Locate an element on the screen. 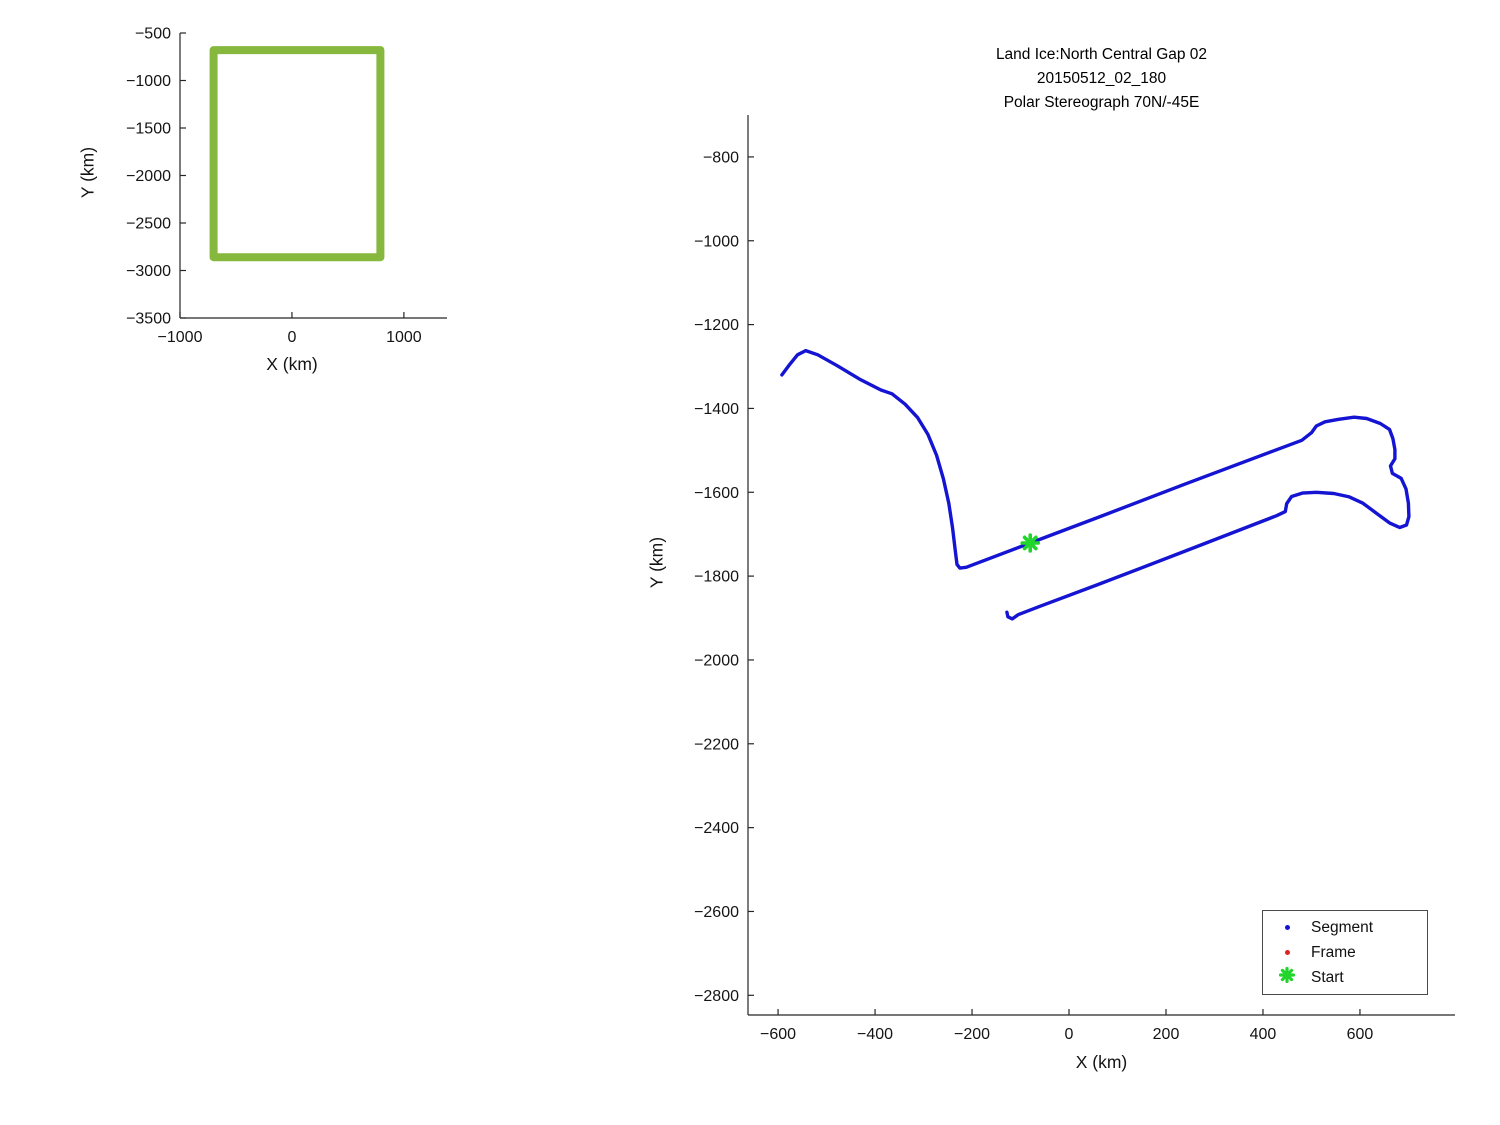 The image size is (1500, 1125). legend-label-frame: Frame is located at coordinates (1333, 952).